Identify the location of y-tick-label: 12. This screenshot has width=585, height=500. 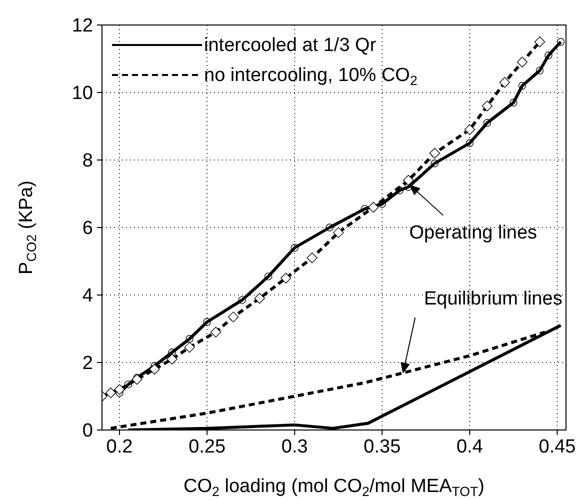
(82, 26).